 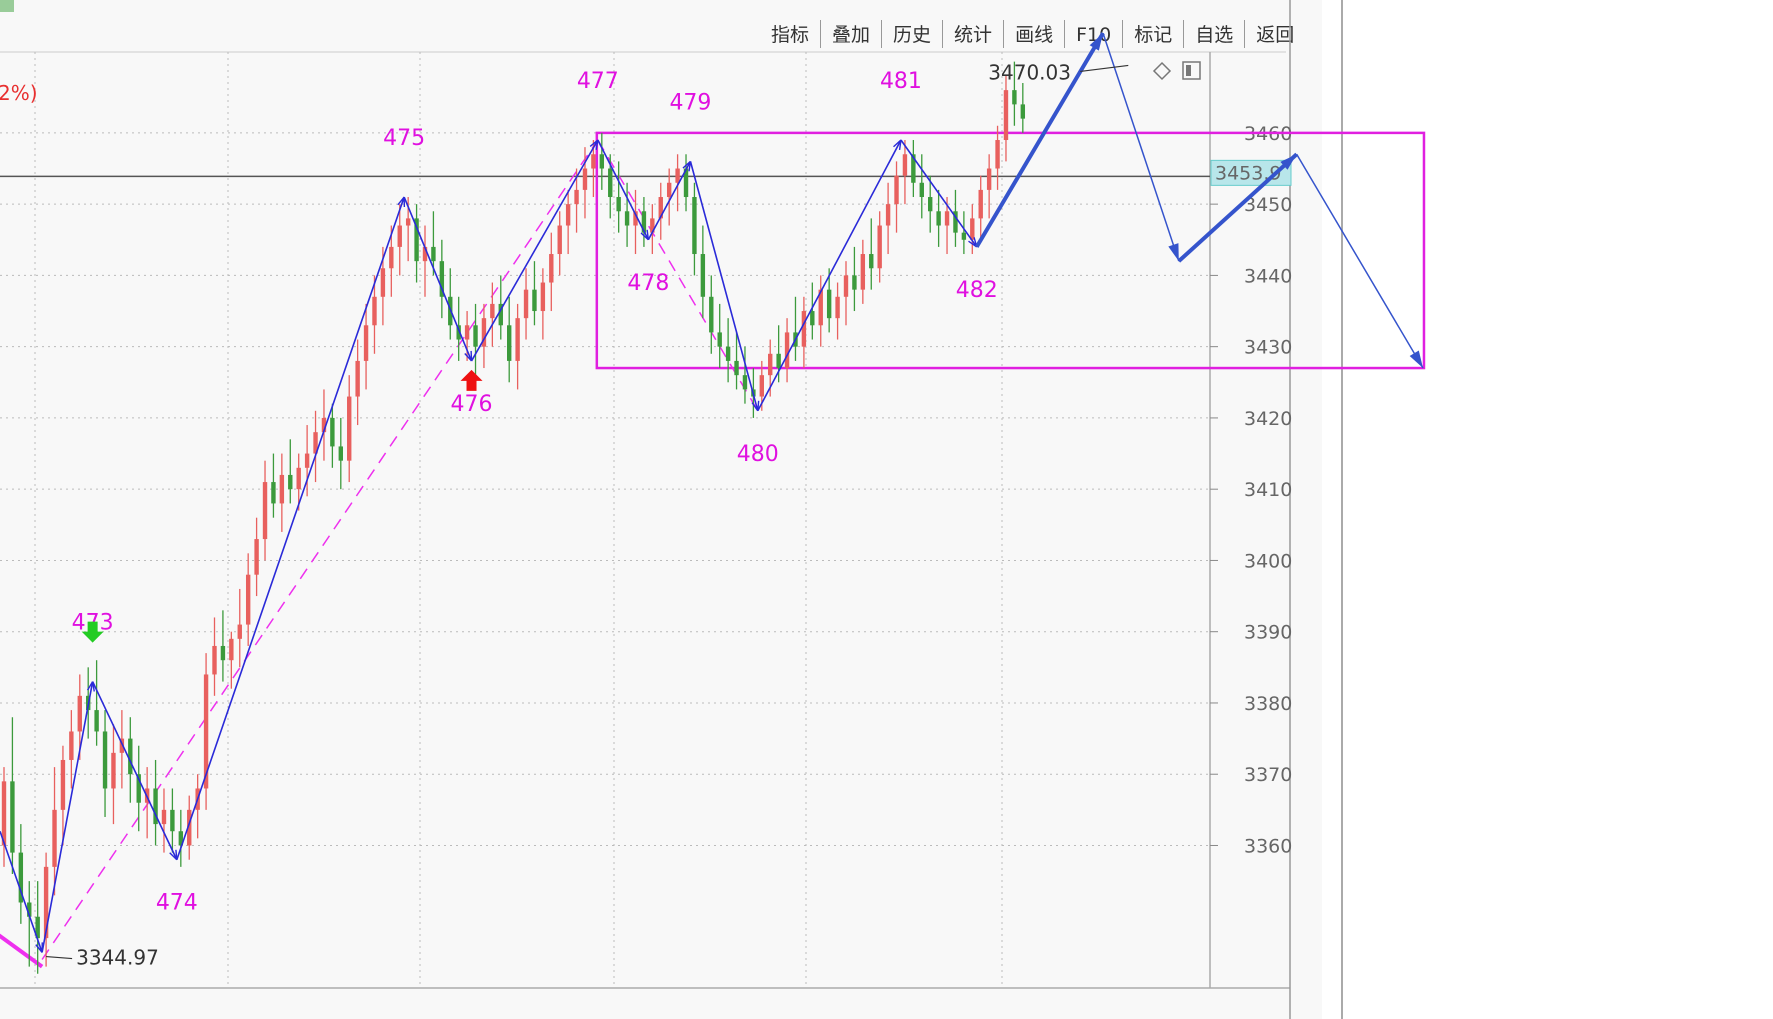 What do you see at coordinates (59, 957) in the screenshot?
I see `low-annotation-pointer` at bounding box center [59, 957].